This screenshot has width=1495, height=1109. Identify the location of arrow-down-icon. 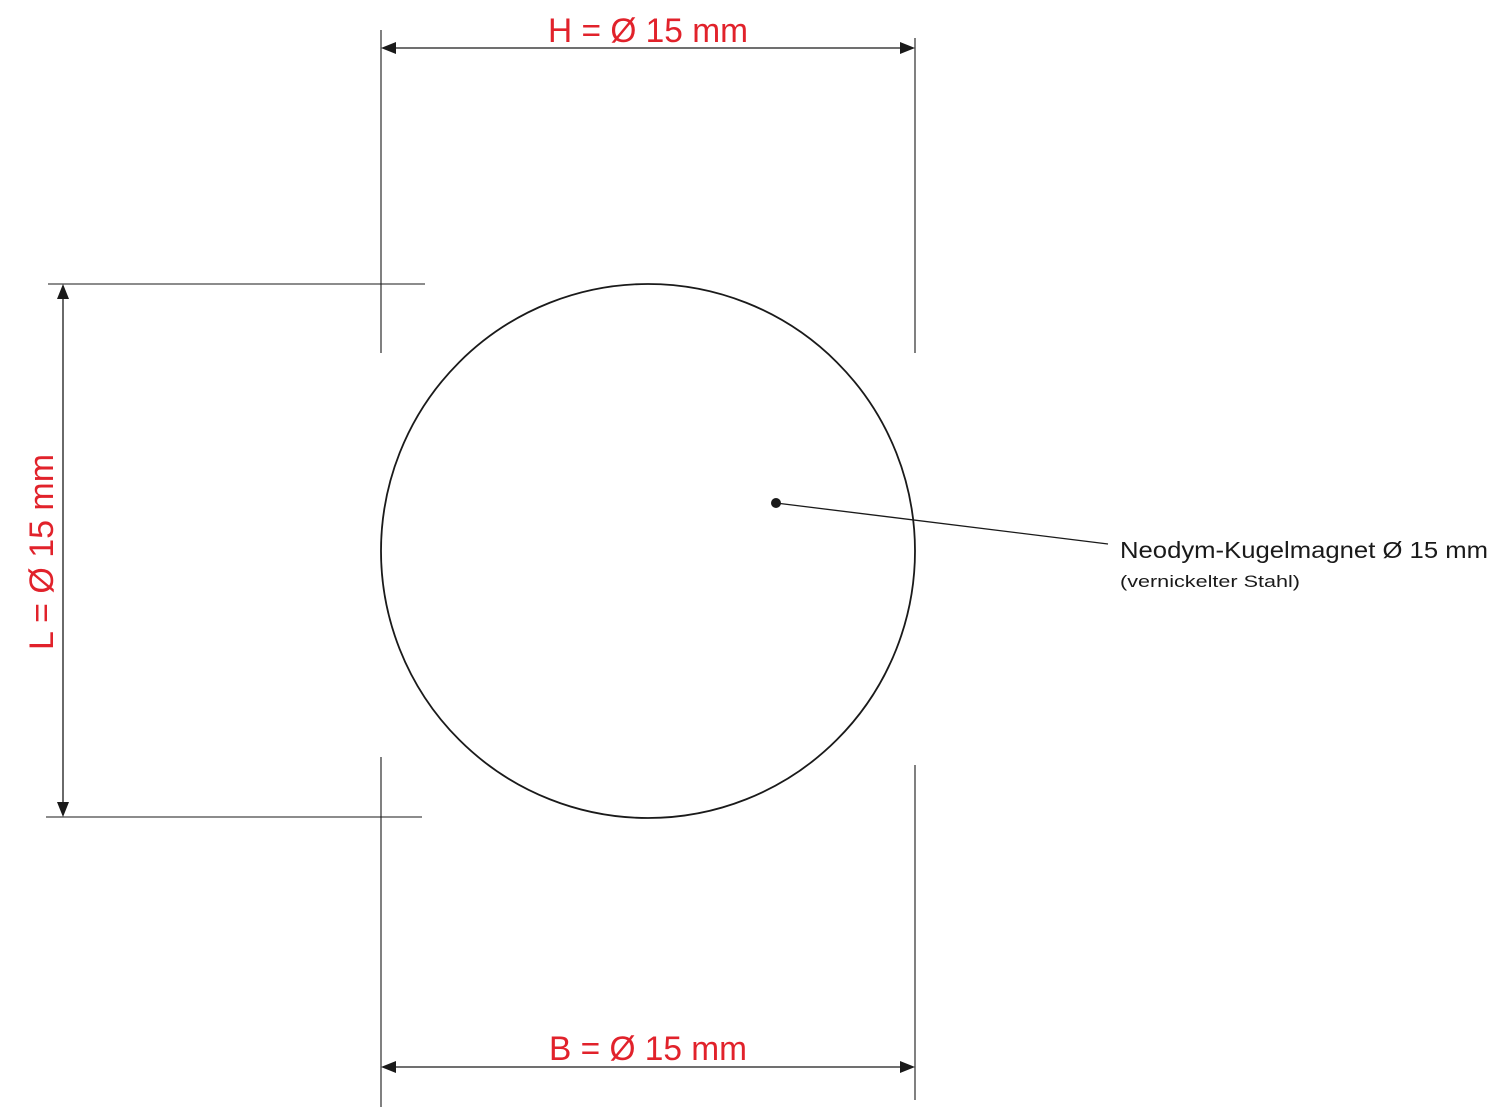
(63, 809).